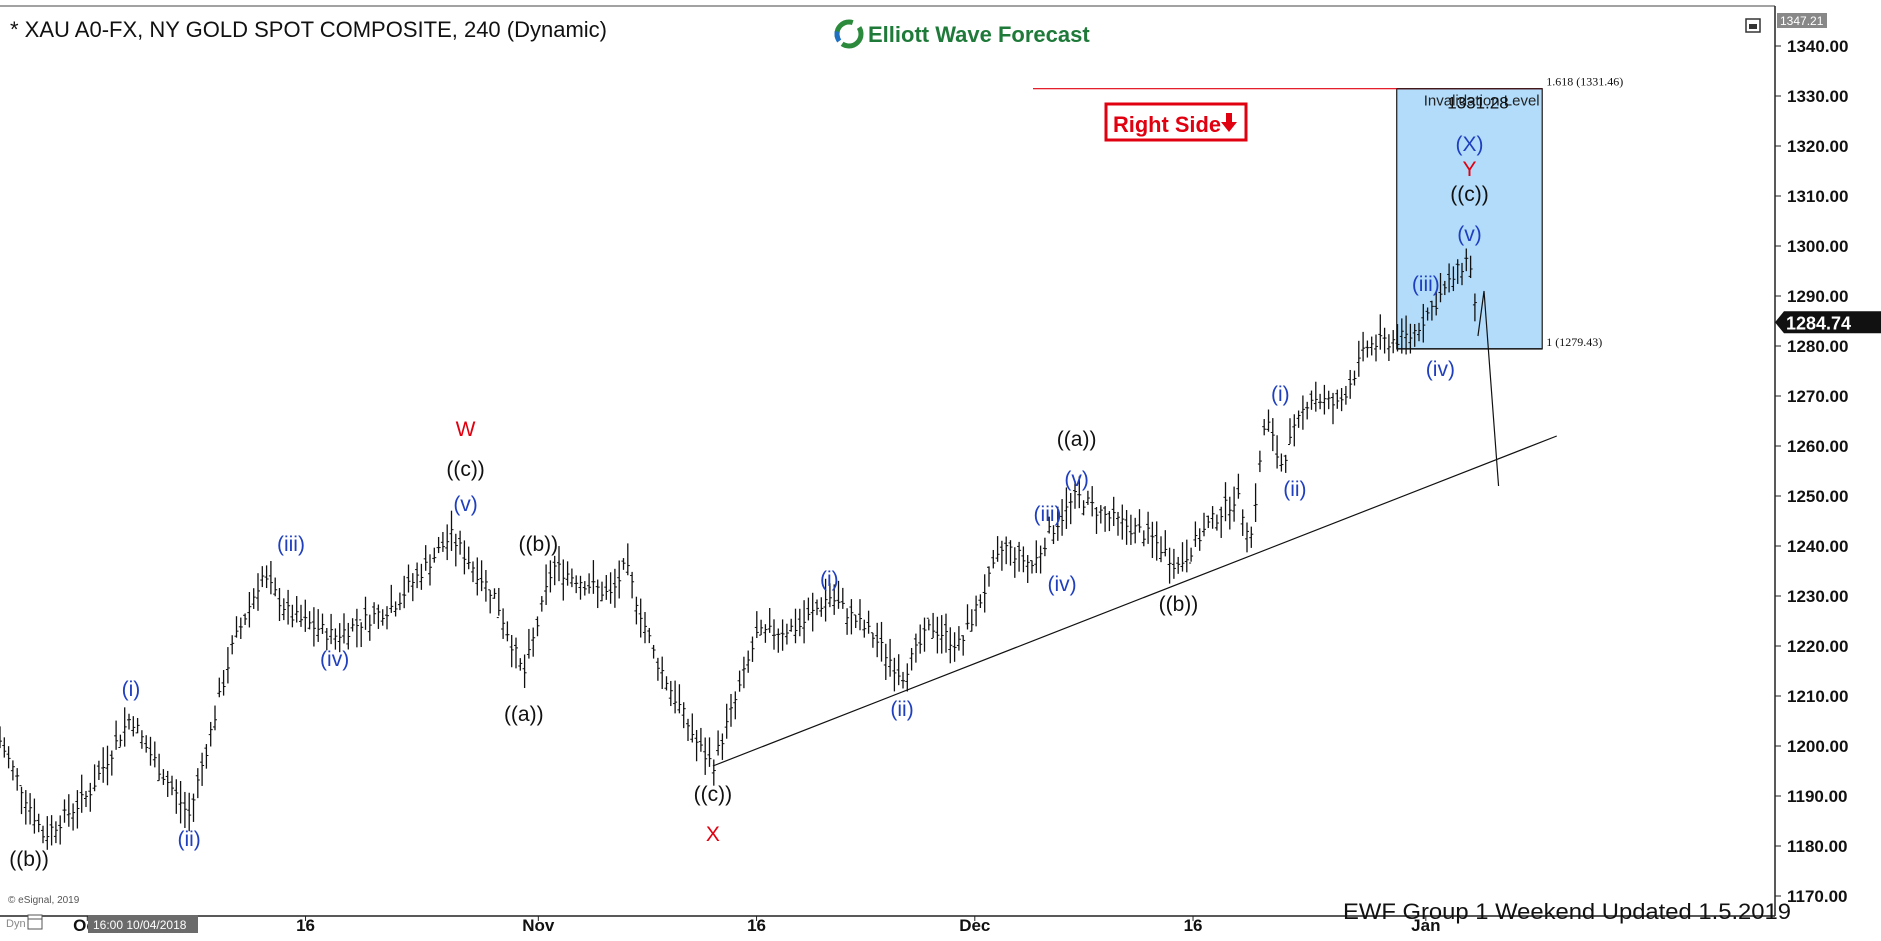 This screenshot has height=941, width=1881. Describe the element at coordinates (465, 469) in the screenshot. I see `wave-label: ((c))` at that location.